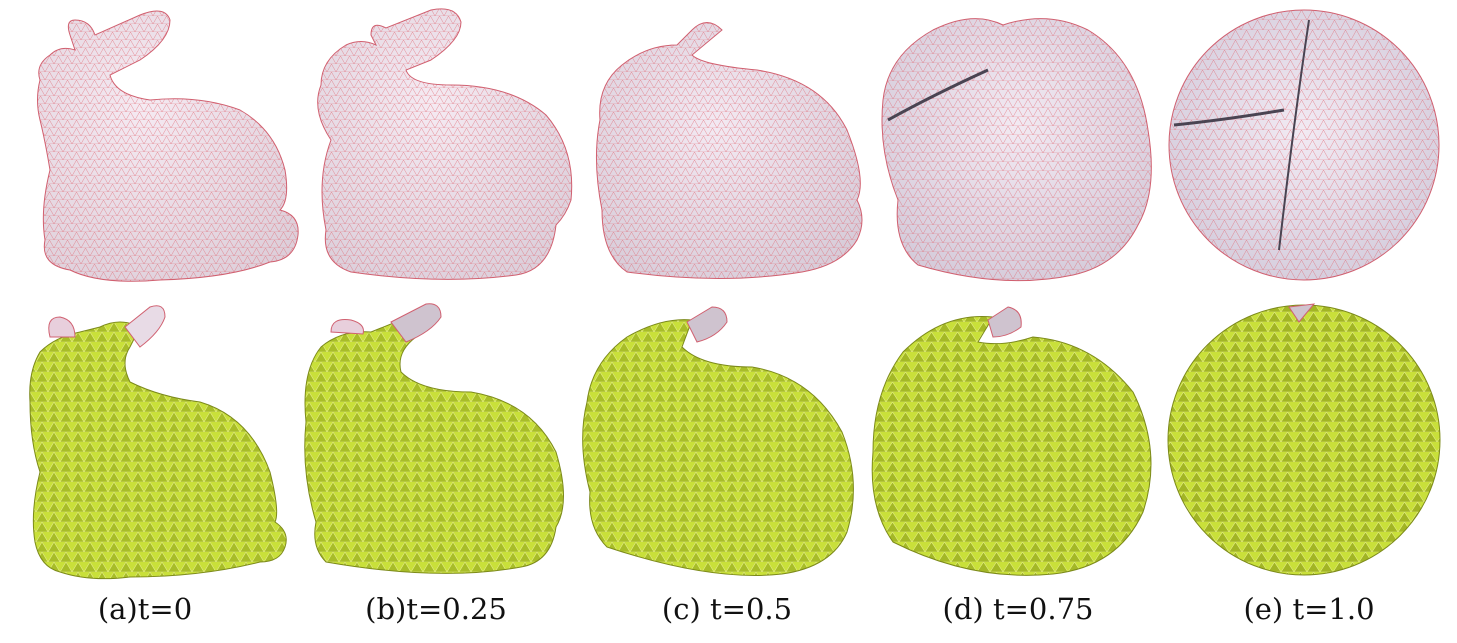 The width and height of the screenshot is (1457, 643). I want to click on bunny-cut-e, so click(1304, 439).